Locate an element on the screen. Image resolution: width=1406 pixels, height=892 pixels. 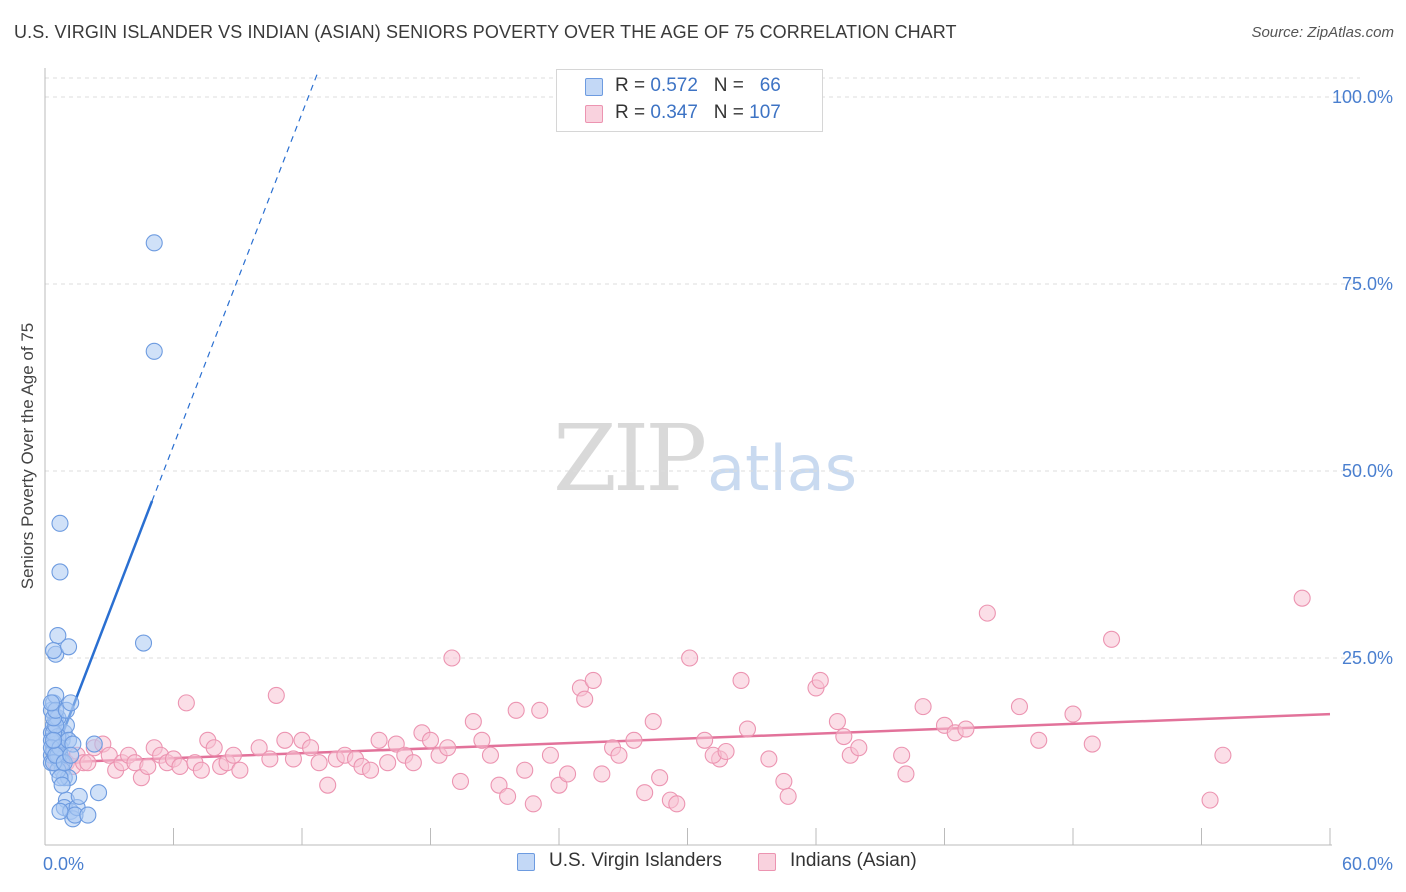
x-tick-label-min: 0.0% is located at coordinates (63, 864).